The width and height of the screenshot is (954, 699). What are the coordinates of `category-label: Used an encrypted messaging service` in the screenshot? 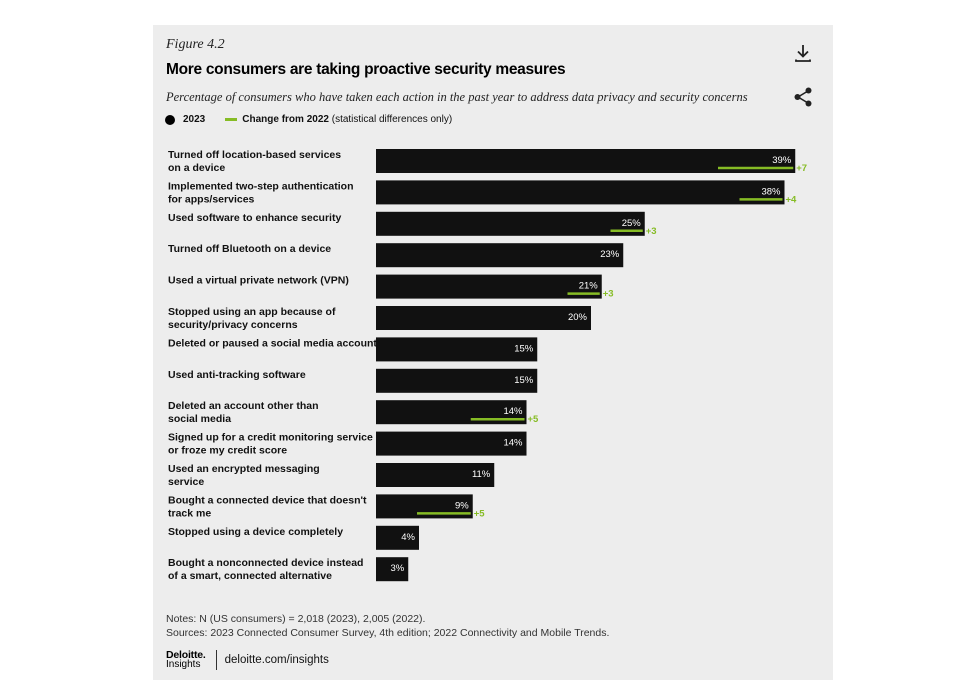 It's located at (244, 475).